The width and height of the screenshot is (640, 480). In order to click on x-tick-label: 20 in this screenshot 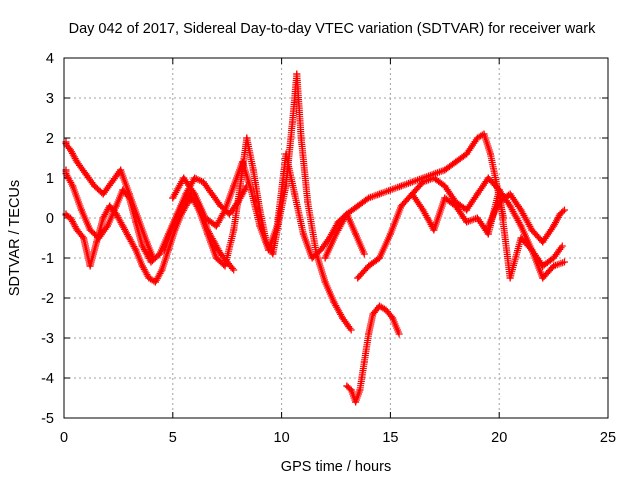, I will do `click(499, 438)`.